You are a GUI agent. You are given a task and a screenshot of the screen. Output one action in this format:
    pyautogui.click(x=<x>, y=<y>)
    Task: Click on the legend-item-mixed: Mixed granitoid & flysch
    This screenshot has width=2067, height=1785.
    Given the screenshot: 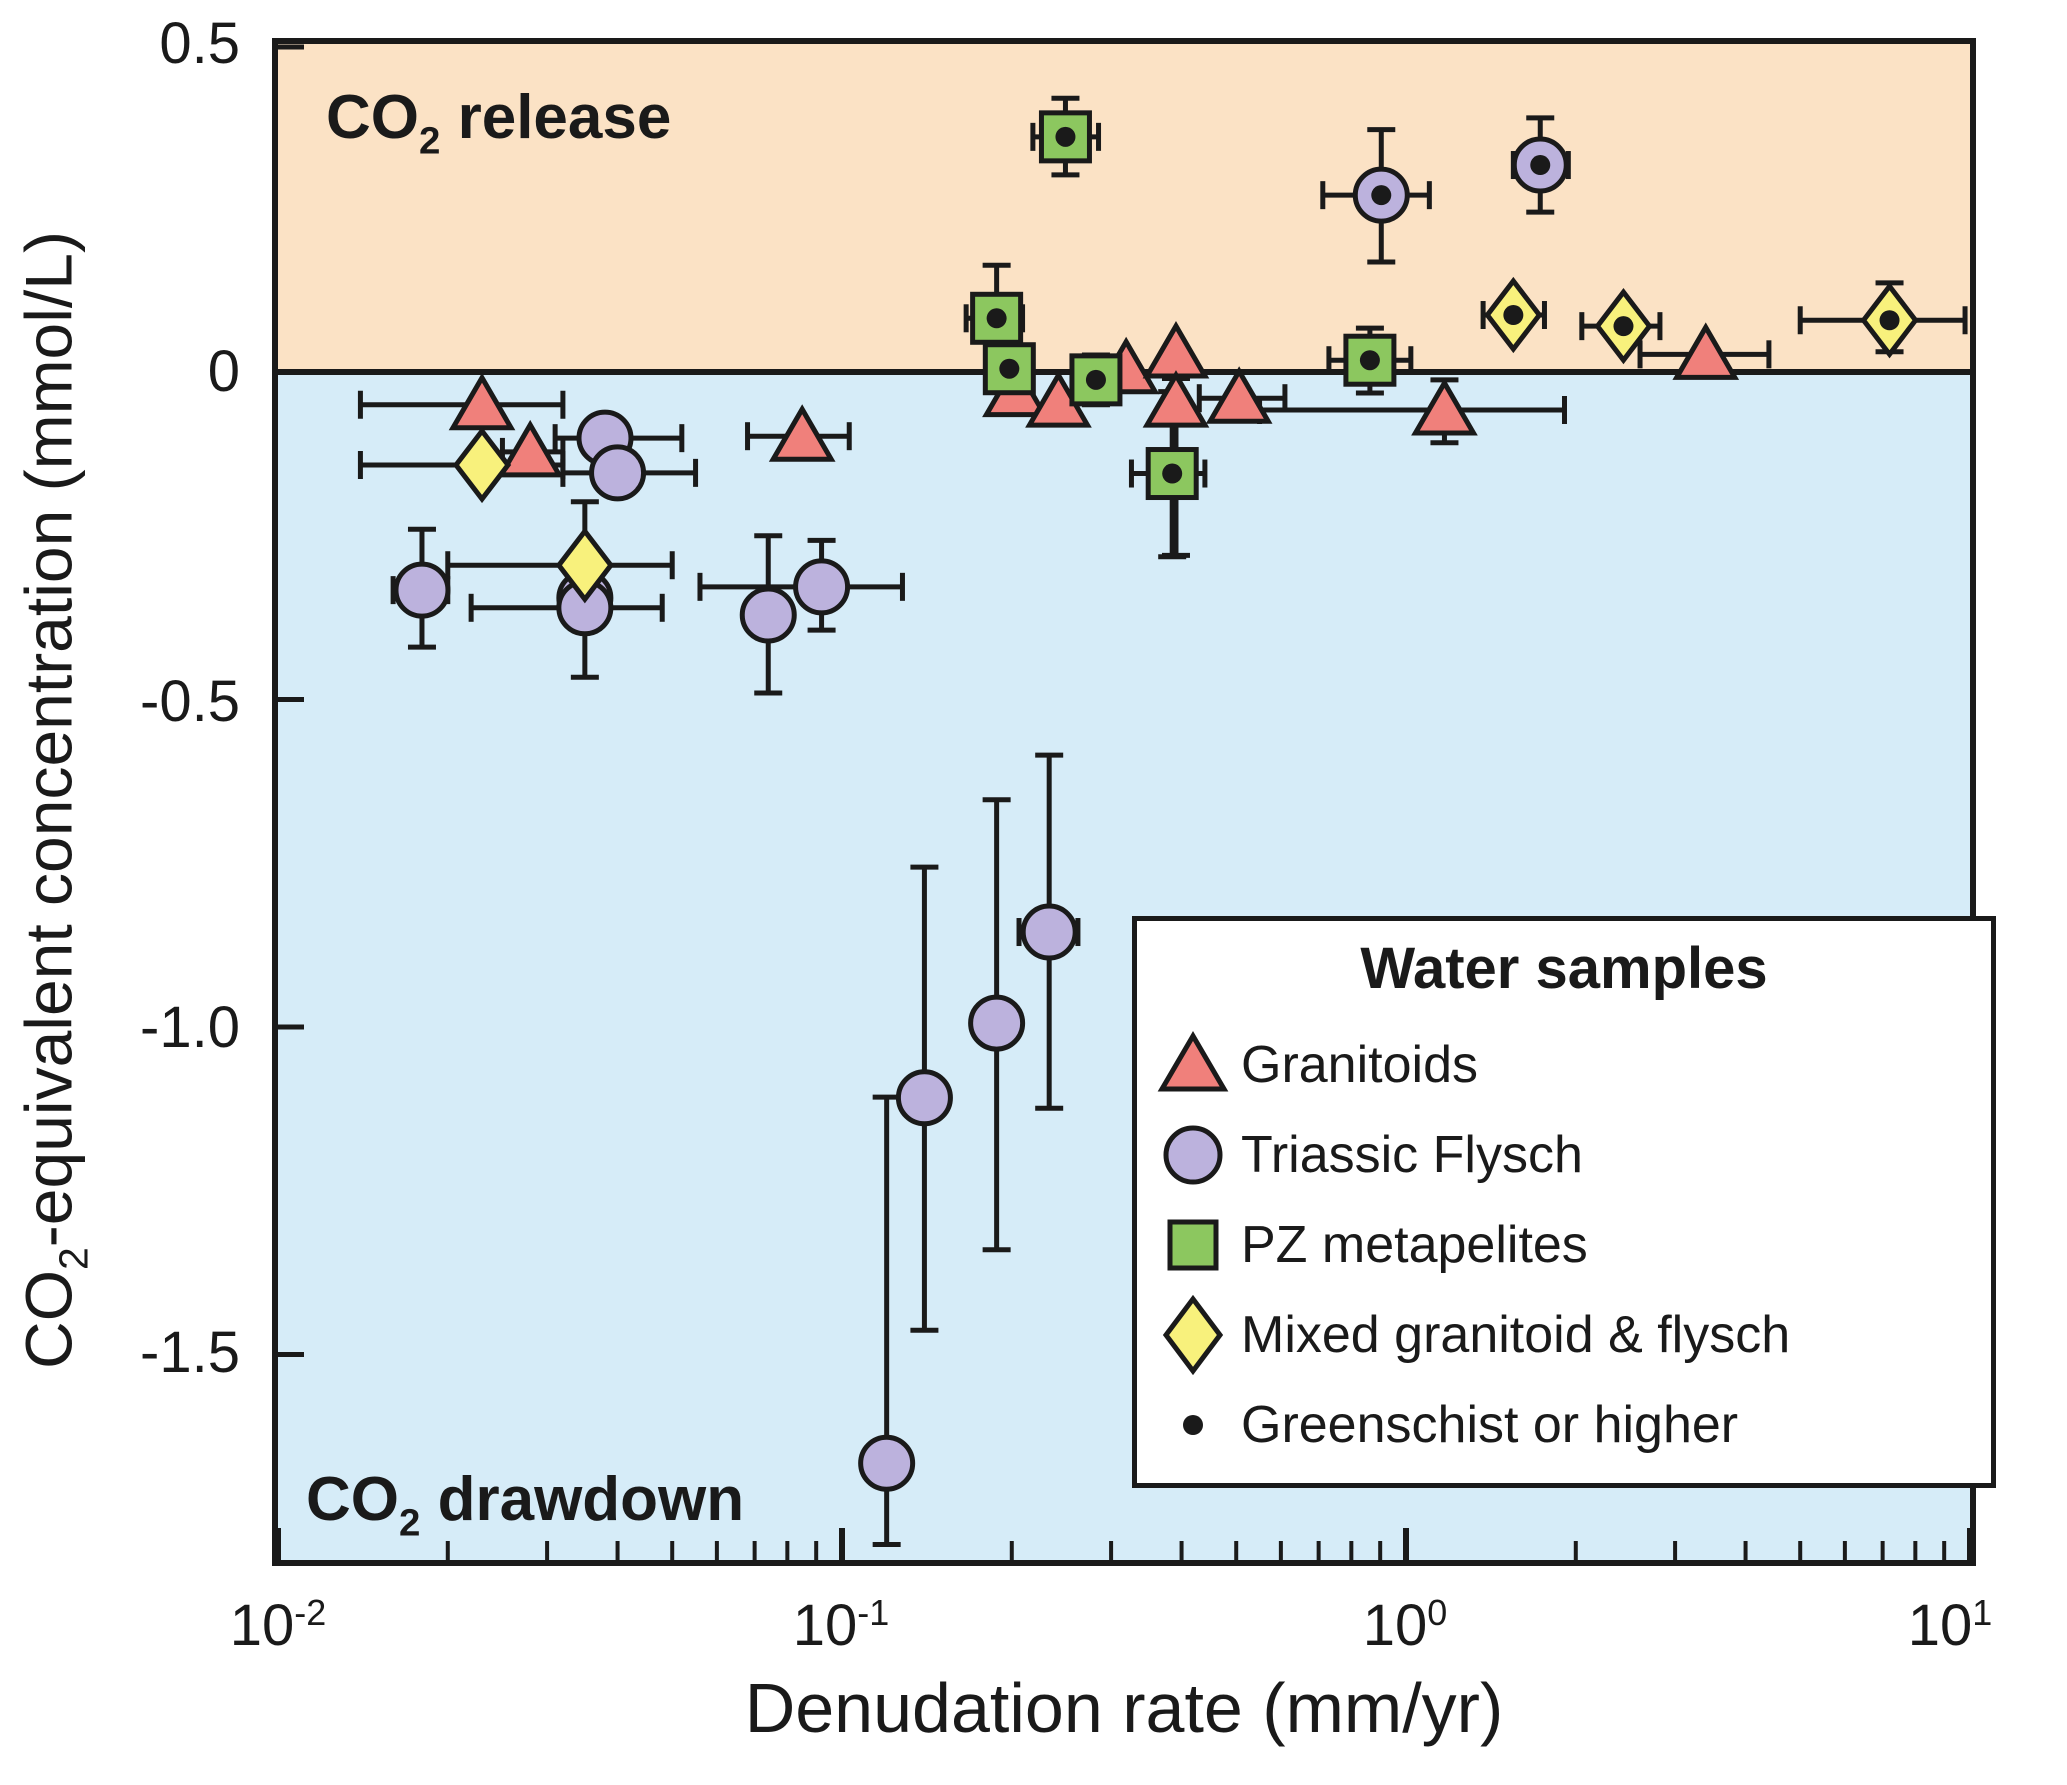 What is the action you would take?
    pyautogui.click(x=1564, y=1335)
    